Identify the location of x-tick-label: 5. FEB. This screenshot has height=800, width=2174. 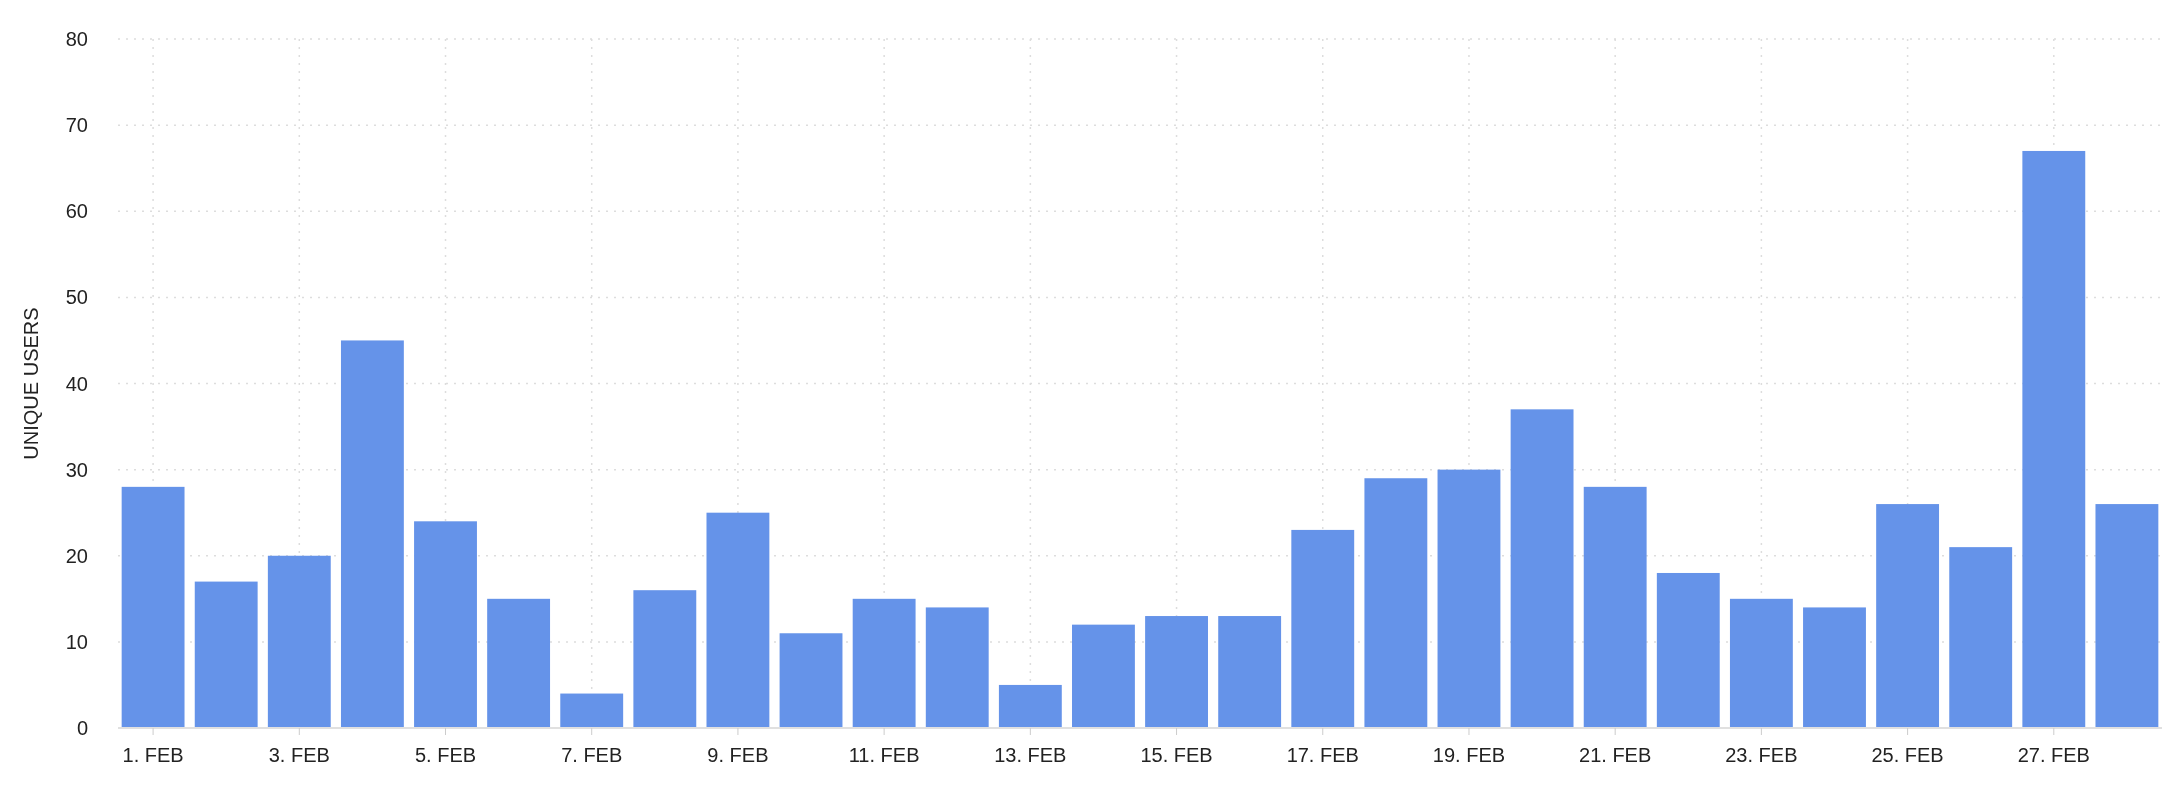
(445, 755).